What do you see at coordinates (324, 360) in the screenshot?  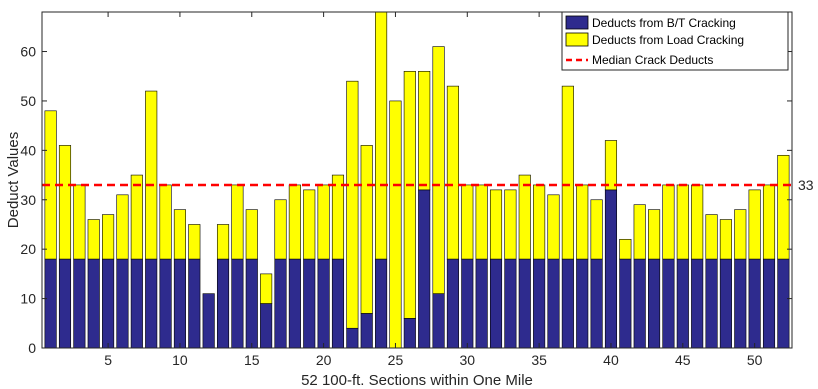 I see `x-tick-label-20: 20` at bounding box center [324, 360].